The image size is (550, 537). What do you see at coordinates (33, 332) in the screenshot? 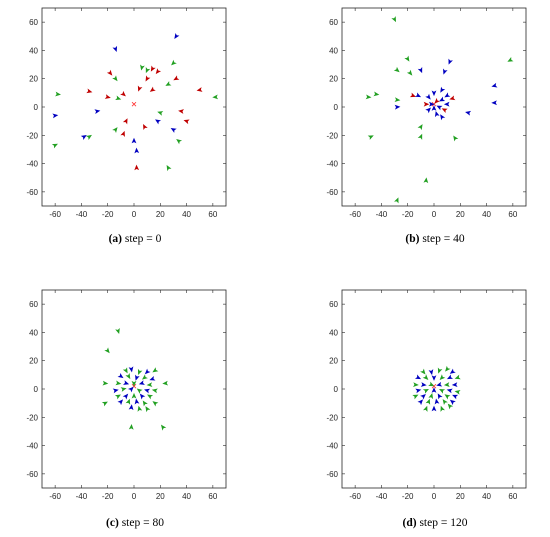
I see `y-tick-label: 40` at bounding box center [33, 332].